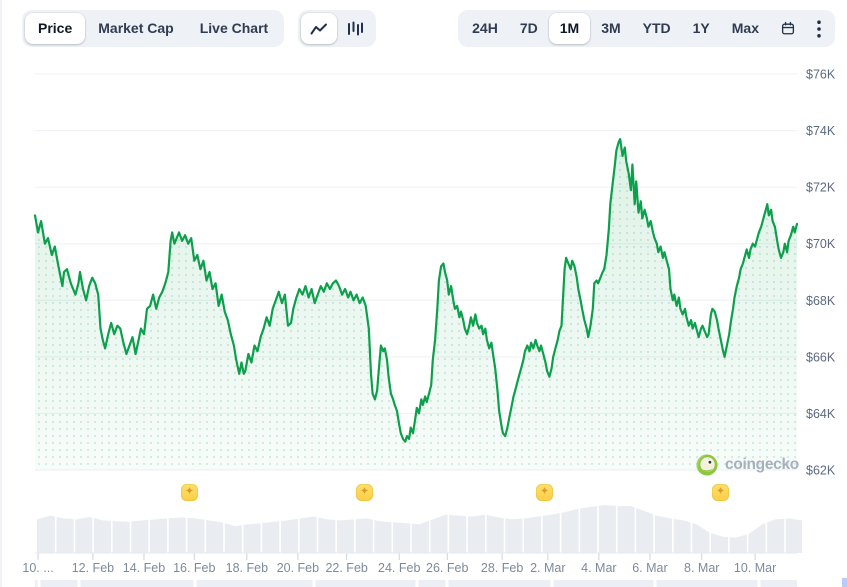 Image resolution: width=847 pixels, height=587 pixels. I want to click on kebab-glyph, so click(819, 28).